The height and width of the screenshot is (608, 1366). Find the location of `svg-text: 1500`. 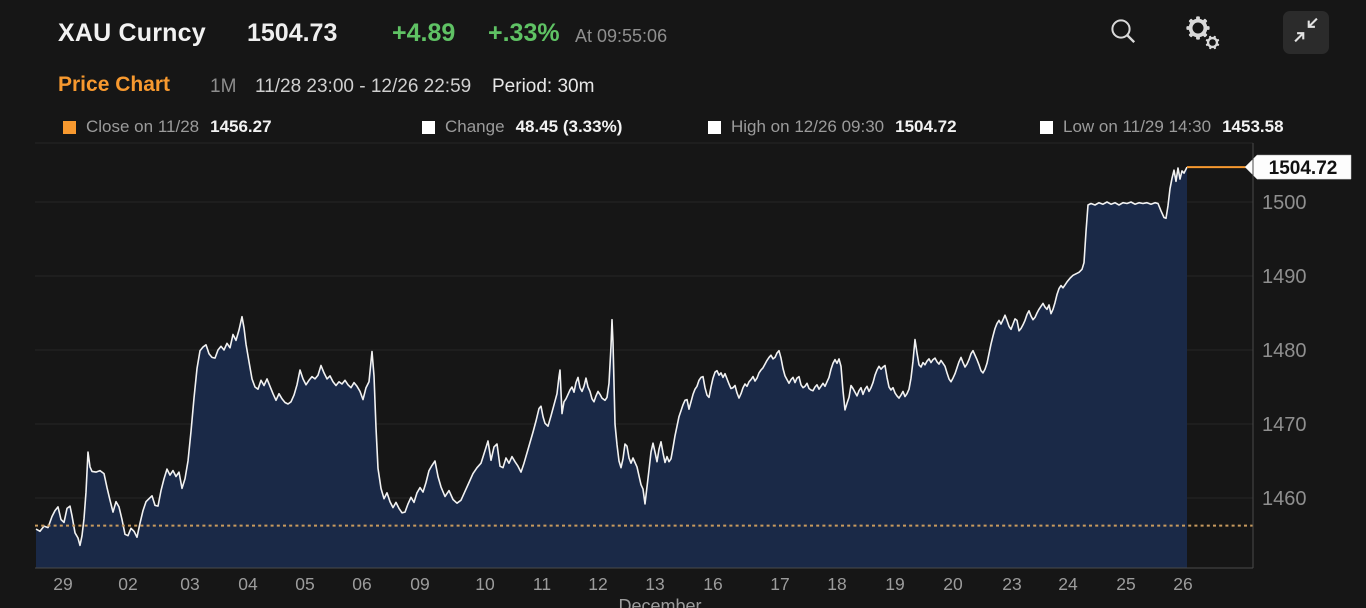

svg-text: 1500 is located at coordinates (1284, 203).